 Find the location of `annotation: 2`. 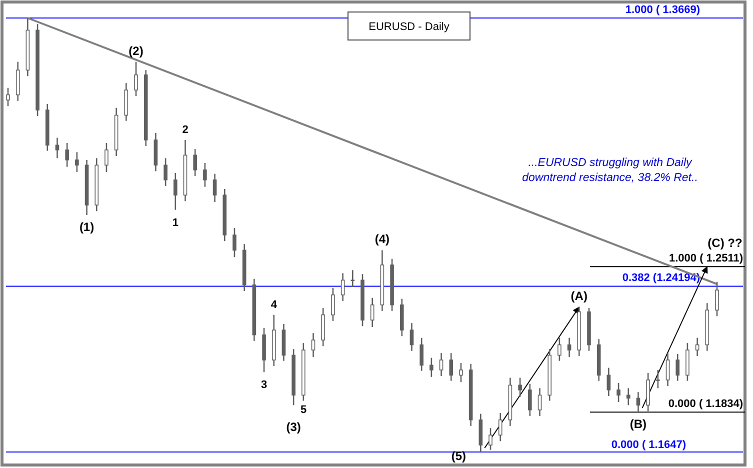

annotation: 2 is located at coordinates (185, 130).